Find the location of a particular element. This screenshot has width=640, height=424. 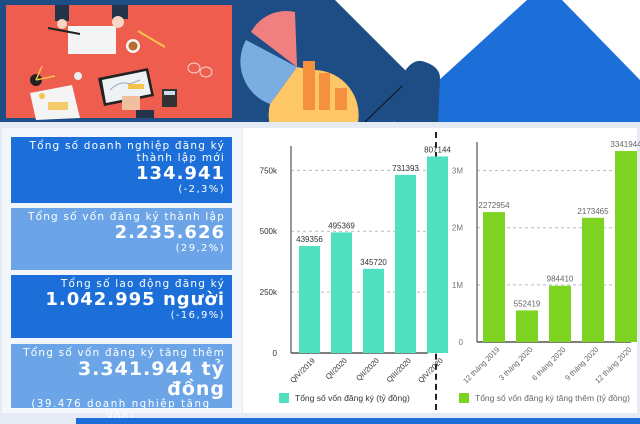

y-tick-label: 500k is located at coordinates (269, 231).